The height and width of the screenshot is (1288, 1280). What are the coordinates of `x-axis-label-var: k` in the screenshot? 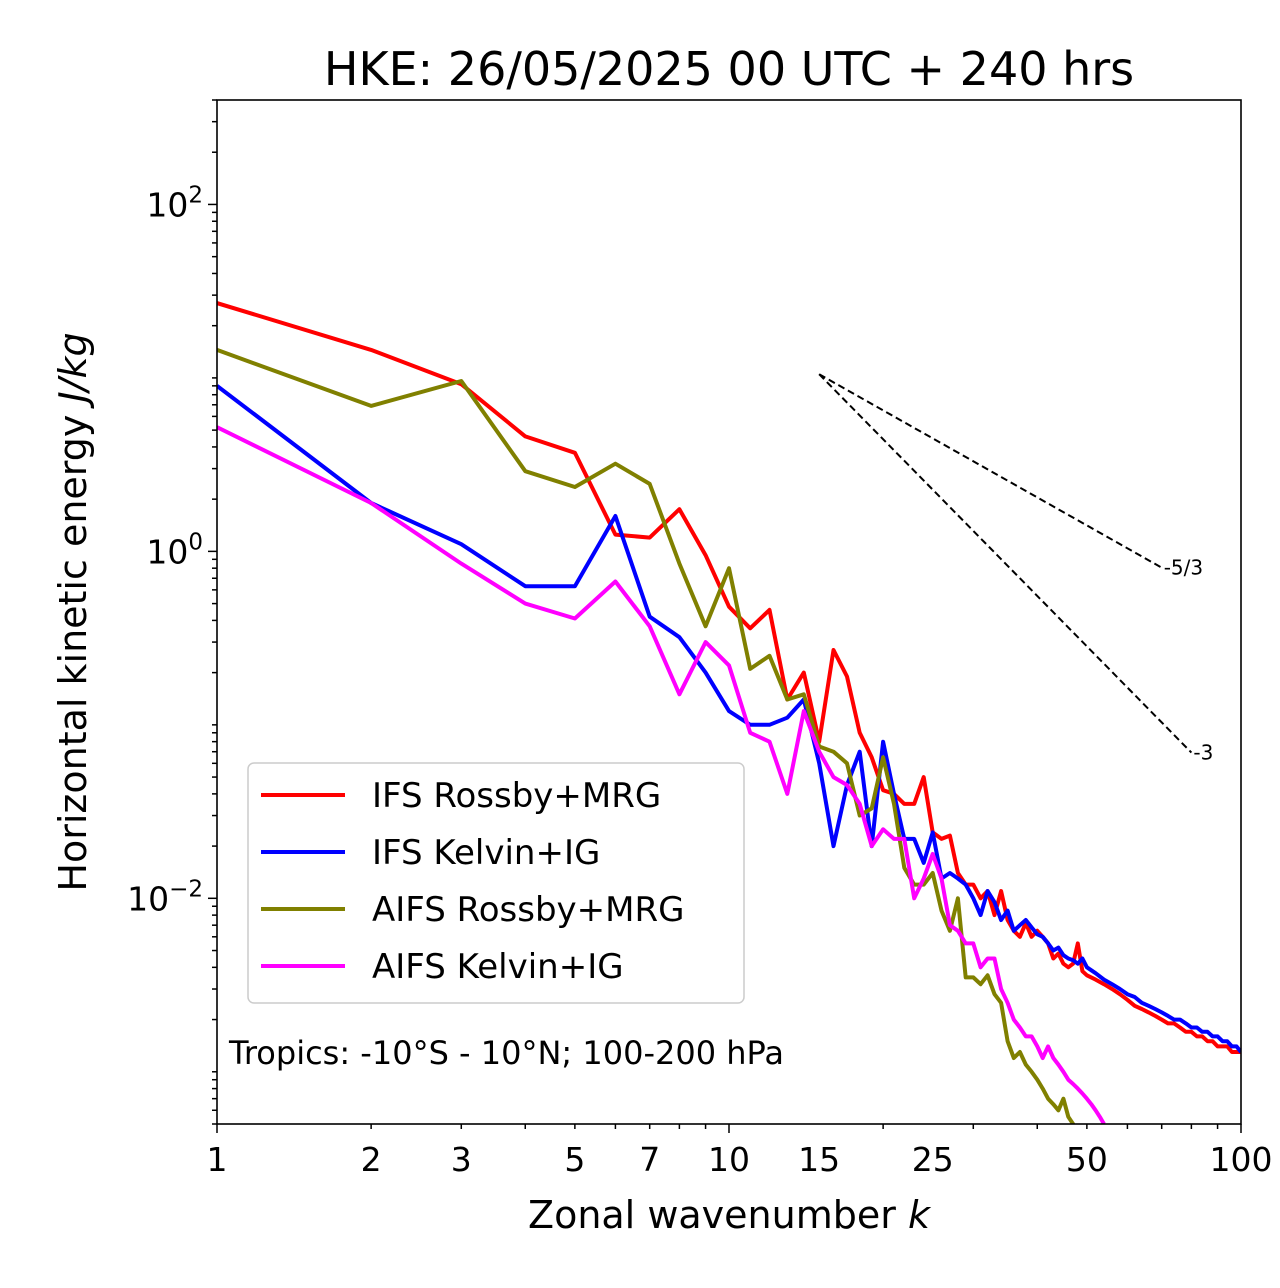 It's located at (920, 1215).